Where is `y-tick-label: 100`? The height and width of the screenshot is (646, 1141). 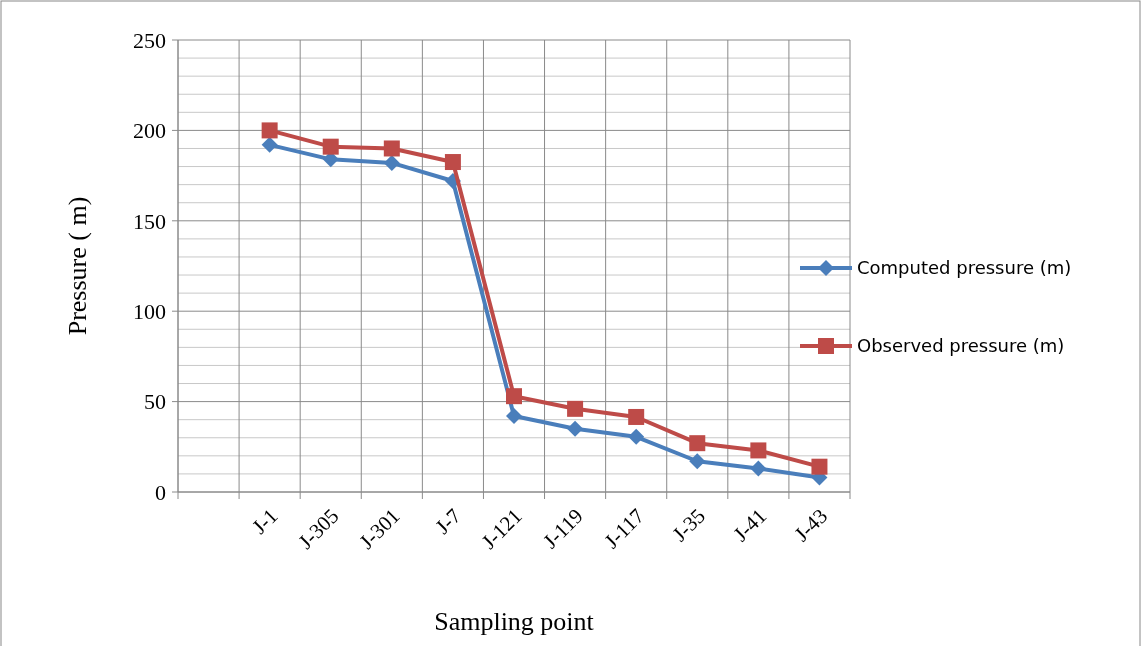
y-tick-label: 100 is located at coordinates (149, 311).